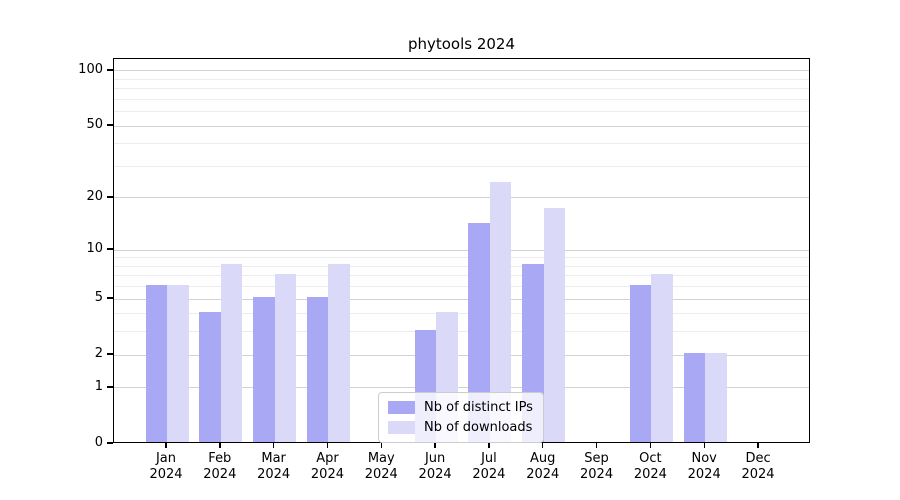 This screenshot has height=500, width=900. What do you see at coordinates (640, 363) in the screenshot?
I see `bar-ips-oct-2024` at bounding box center [640, 363].